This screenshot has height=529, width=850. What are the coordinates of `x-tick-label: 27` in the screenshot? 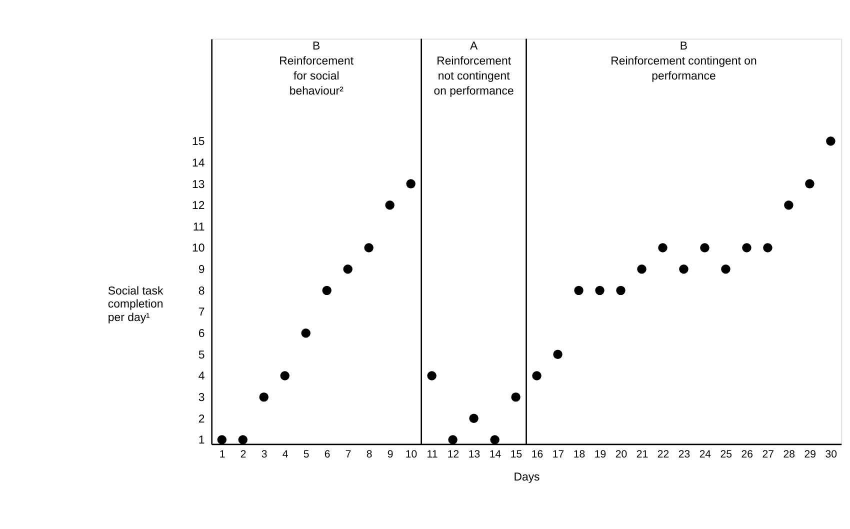 It's located at (768, 454).